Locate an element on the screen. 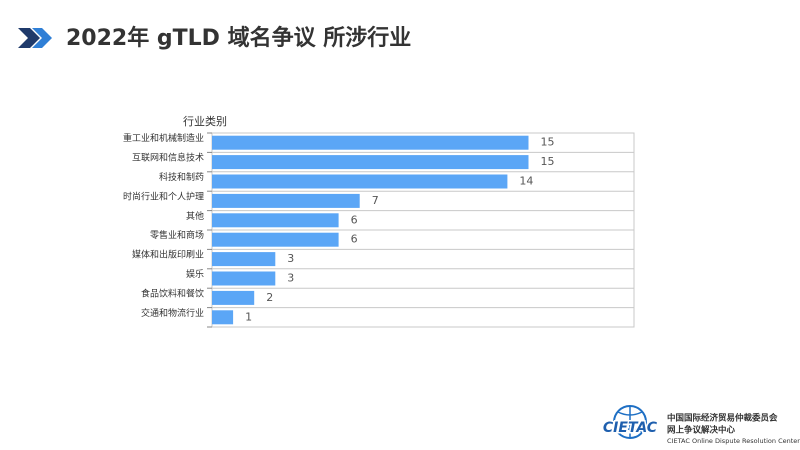 This screenshot has height=450, width=800. logo-sub: 网上争议解决中心 is located at coordinates (701, 430).